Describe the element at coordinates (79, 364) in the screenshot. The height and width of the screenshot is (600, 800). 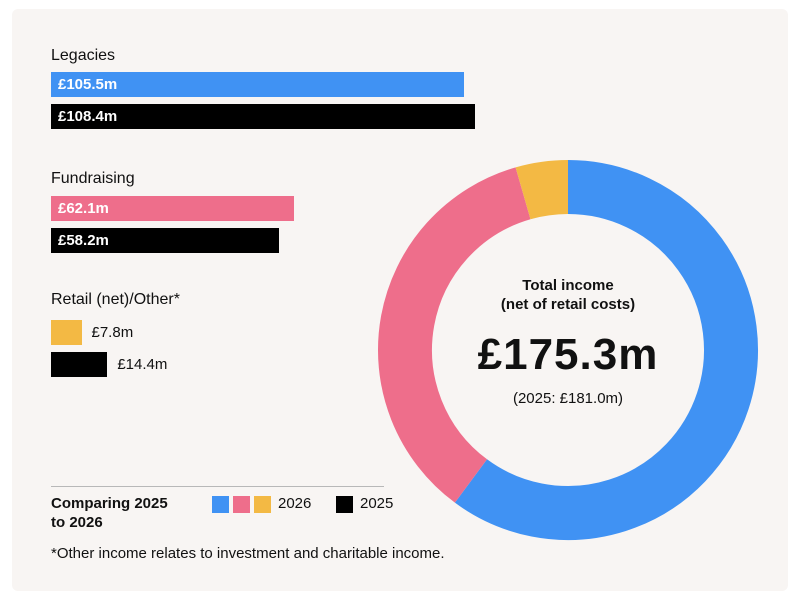
I see `bar-retail-other-2025` at that location.